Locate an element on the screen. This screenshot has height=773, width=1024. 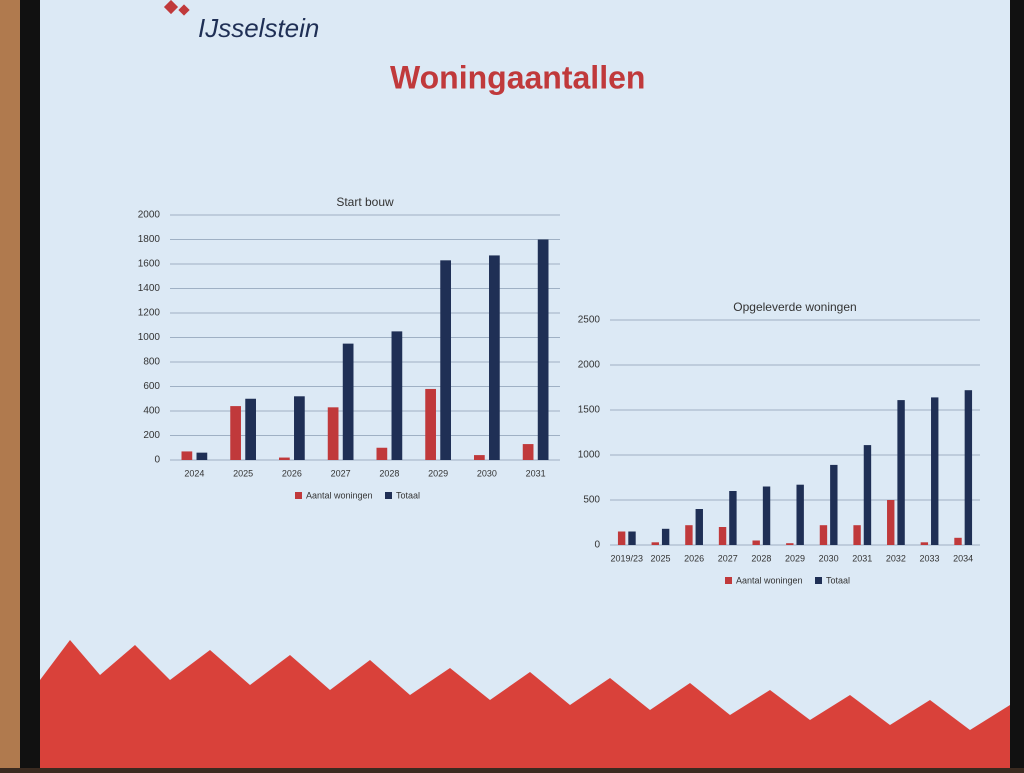
chart-title: Start bouw is located at coordinates (365, 202).